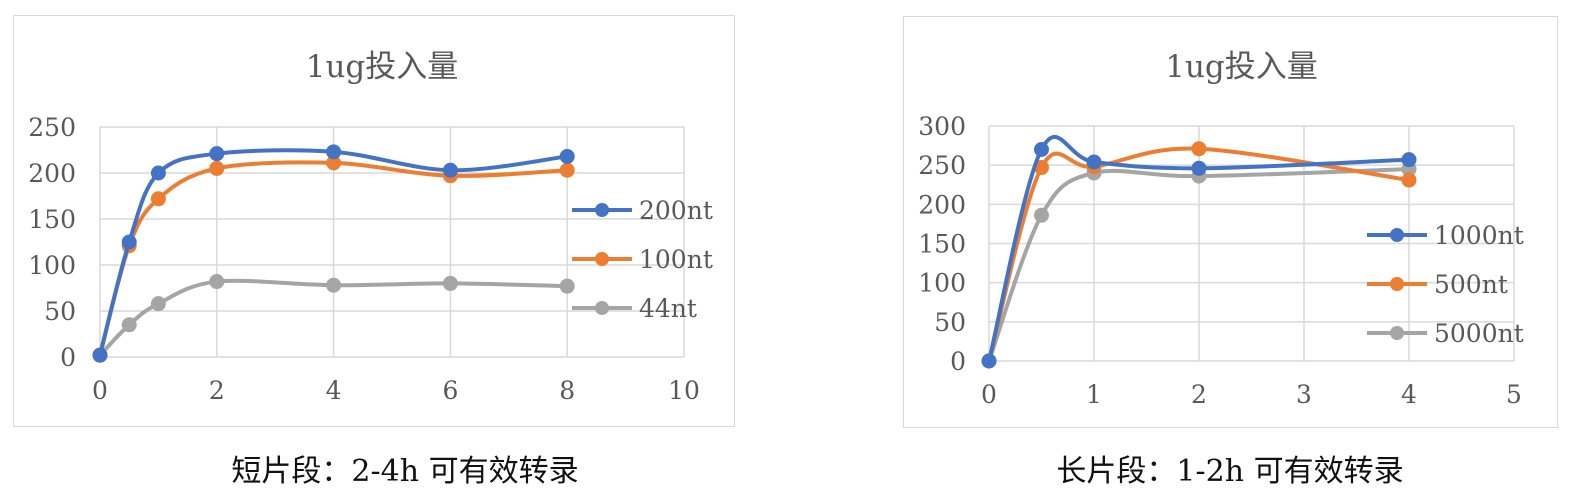 The image size is (1591, 504). What do you see at coordinates (382, 67) in the screenshot?
I see `left-chart-title: 1ug投入量` at bounding box center [382, 67].